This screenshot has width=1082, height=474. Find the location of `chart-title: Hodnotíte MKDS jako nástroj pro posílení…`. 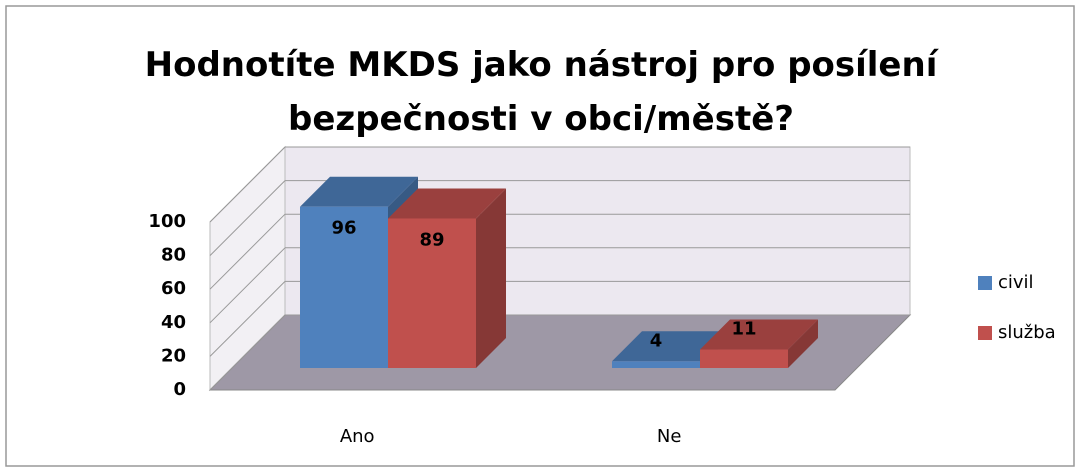

chart-title: Hodnotíte MKDS jako nástroj pro posílení… is located at coordinates (541, 92).